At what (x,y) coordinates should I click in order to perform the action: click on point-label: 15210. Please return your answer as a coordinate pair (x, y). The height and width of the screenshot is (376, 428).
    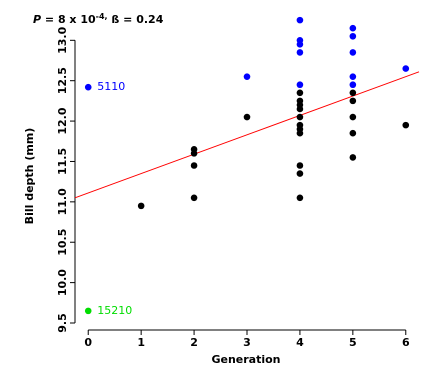
    Looking at the image, I should click on (114, 310).